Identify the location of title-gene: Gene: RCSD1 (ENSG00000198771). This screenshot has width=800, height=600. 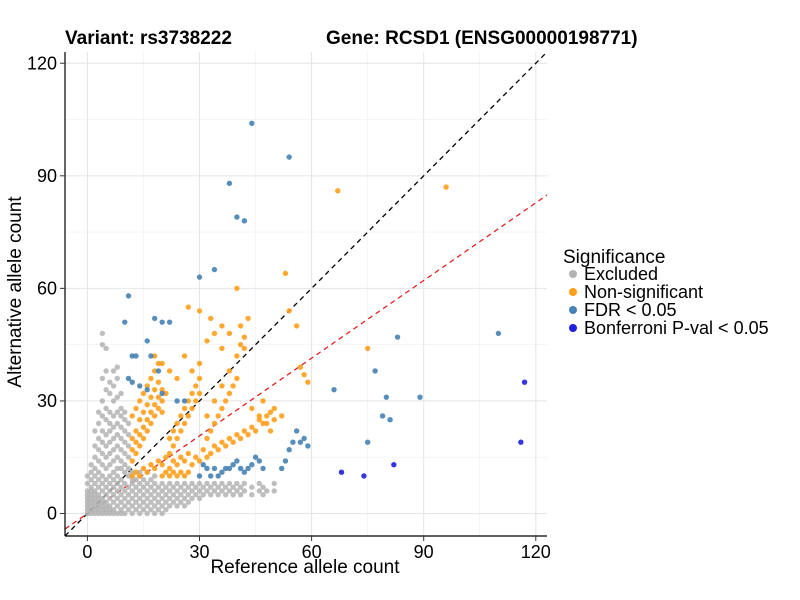
(482, 38).